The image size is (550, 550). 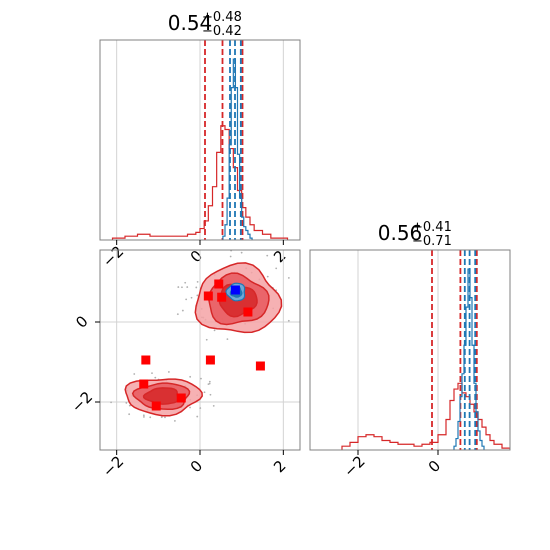 I want to click on bottom-right-hist-series-0-steps, so click(x=425, y=416).